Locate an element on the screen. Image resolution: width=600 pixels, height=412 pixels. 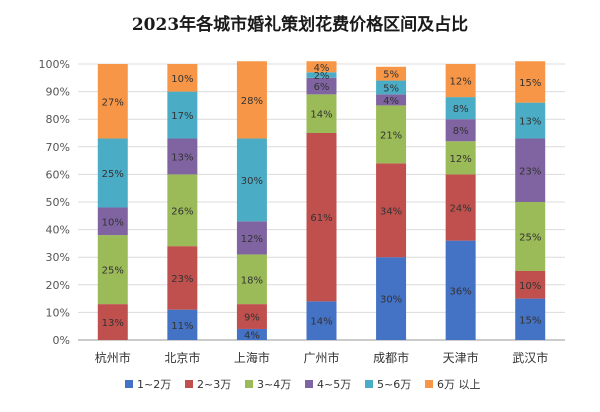
data-label: 14% is located at coordinates (321, 115).